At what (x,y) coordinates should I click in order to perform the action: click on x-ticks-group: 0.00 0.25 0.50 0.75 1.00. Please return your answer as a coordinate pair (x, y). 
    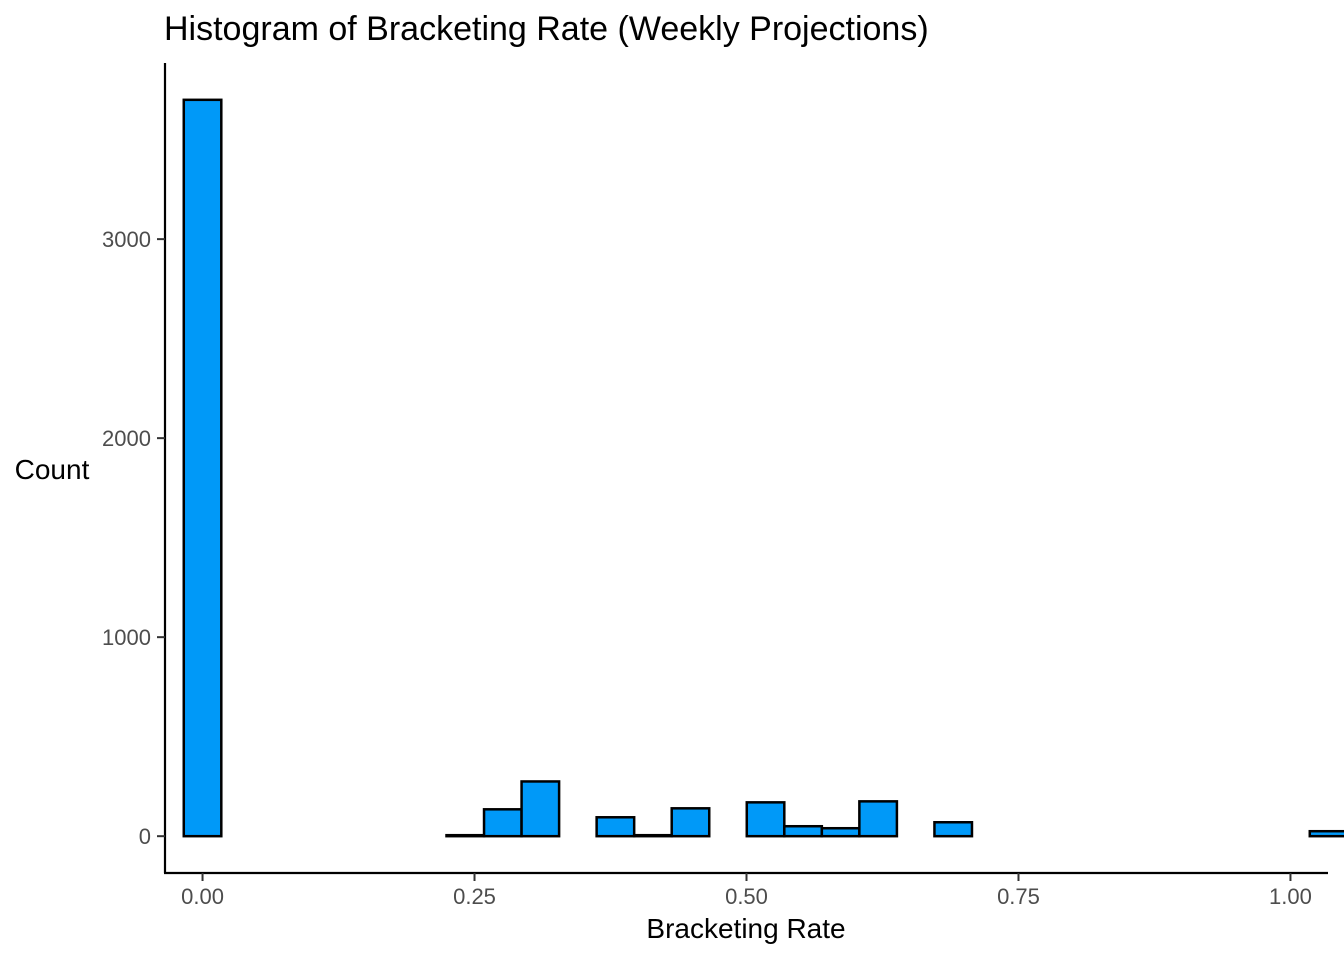
    Looking at the image, I should click on (746, 891).